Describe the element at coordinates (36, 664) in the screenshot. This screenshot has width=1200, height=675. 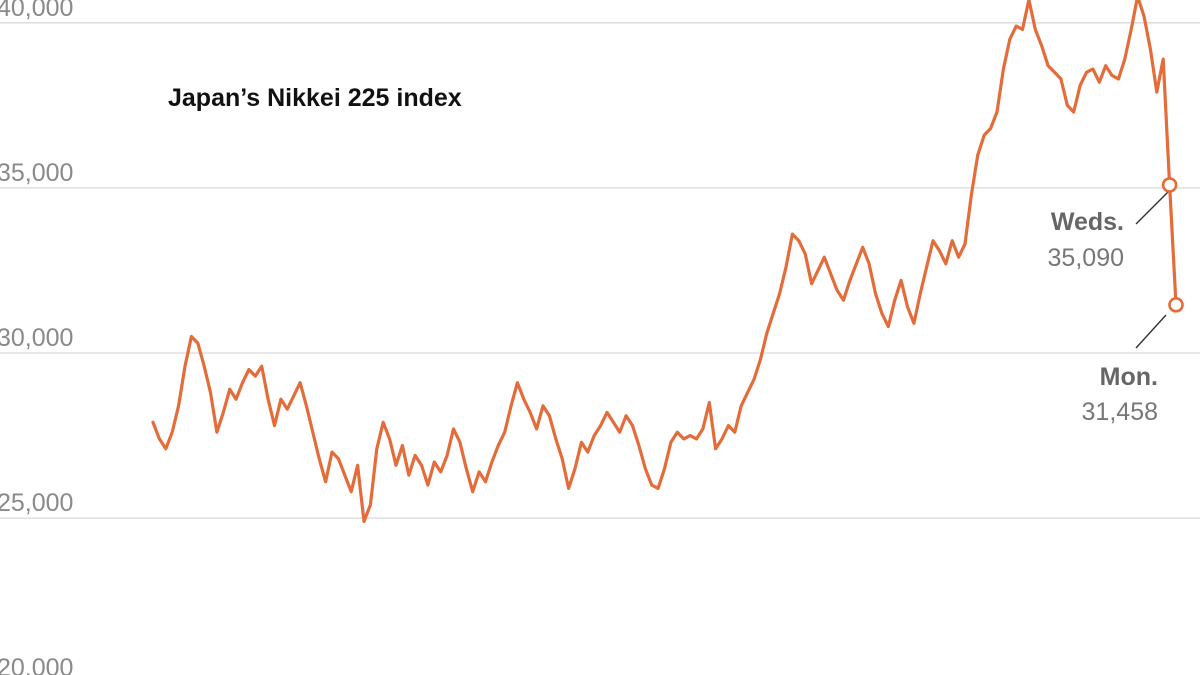
I see `y-tick-label-20000: 20,000` at that location.